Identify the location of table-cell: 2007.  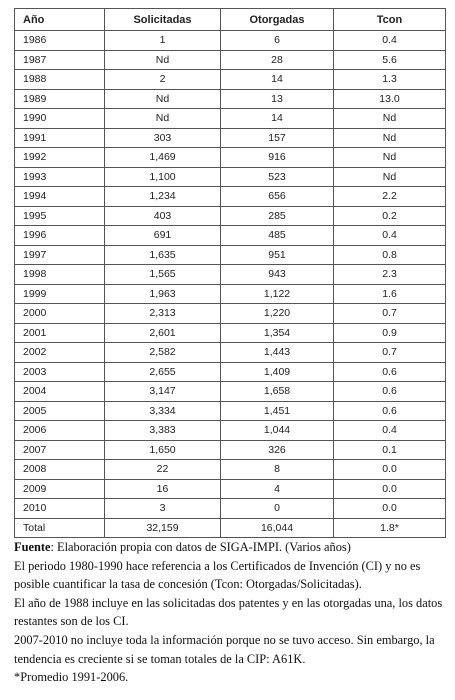
(59, 449).